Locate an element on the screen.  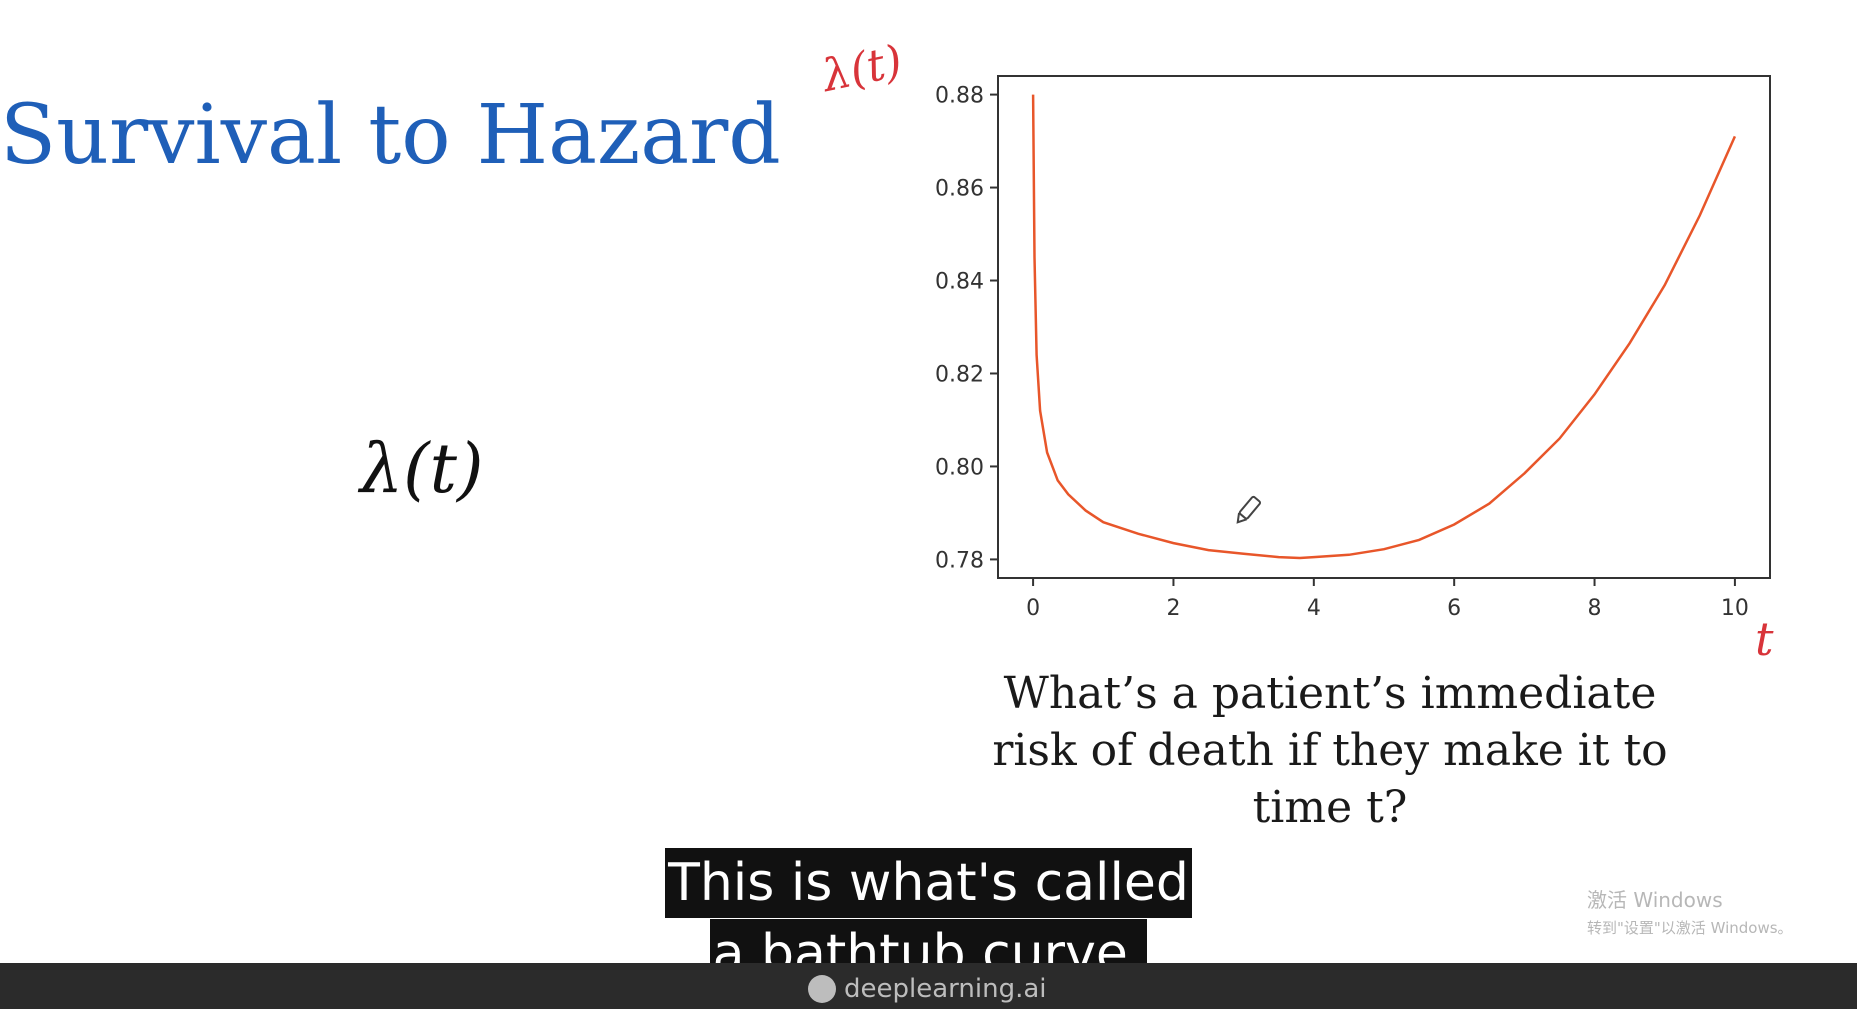
subtitle-line-1: This is what's called is located at coordinates (928, 883).